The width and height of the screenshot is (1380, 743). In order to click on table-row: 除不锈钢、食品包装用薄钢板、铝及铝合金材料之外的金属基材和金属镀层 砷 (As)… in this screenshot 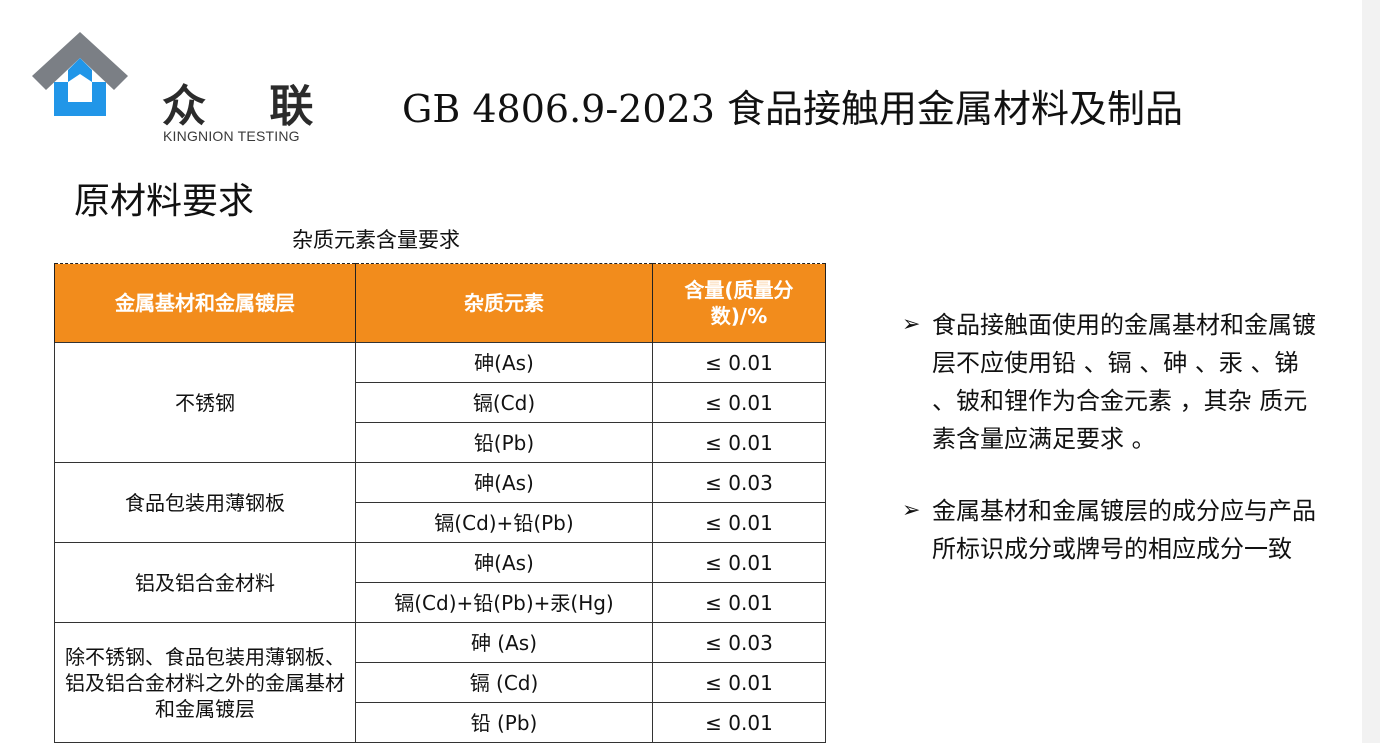, I will do `click(440, 682)`.